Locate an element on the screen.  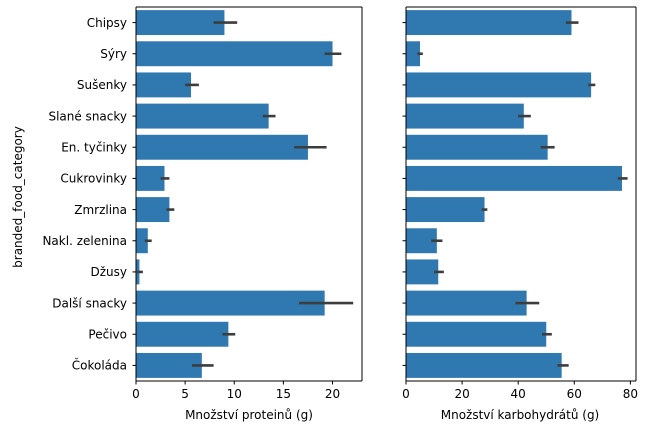
protein-bar-susenky is located at coordinates (164, 85).